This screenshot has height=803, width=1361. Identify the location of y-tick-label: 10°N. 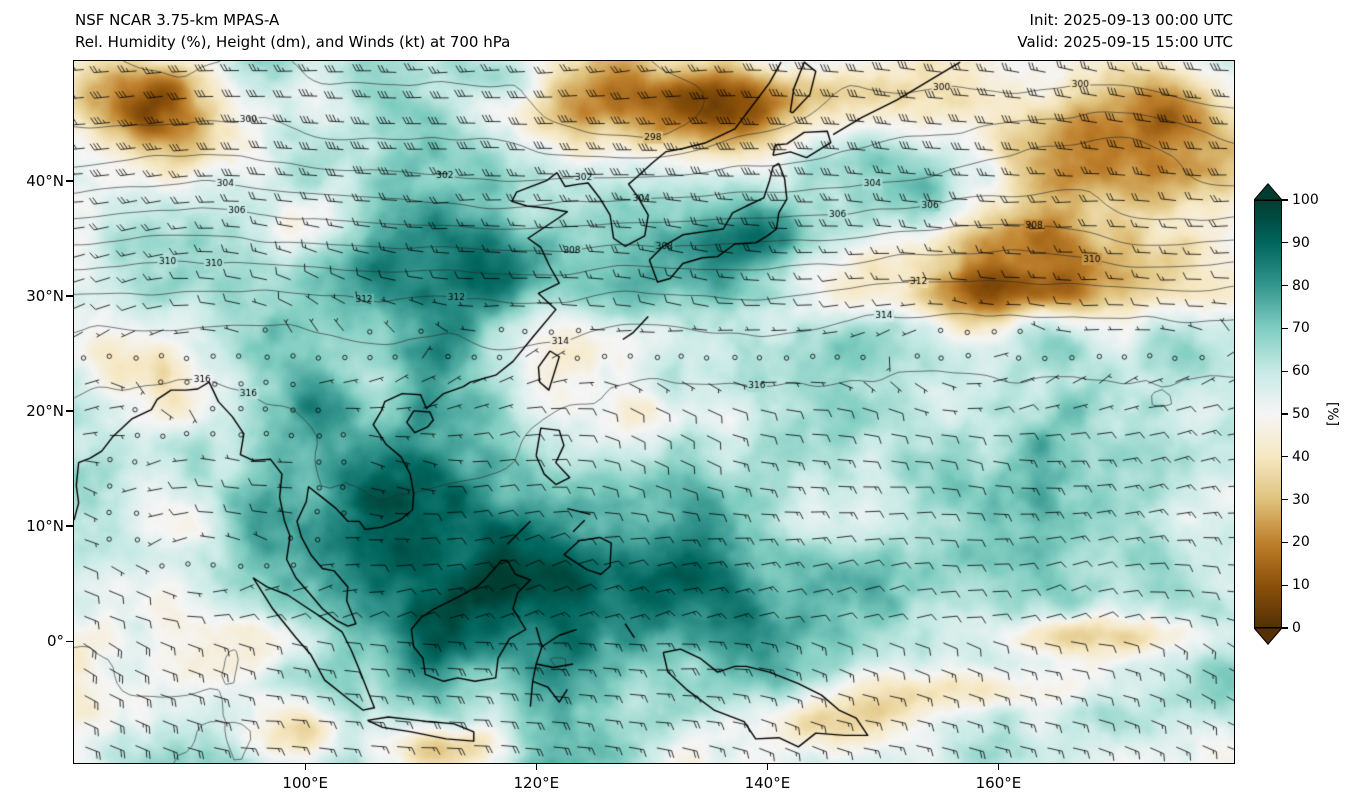
(45, 526).